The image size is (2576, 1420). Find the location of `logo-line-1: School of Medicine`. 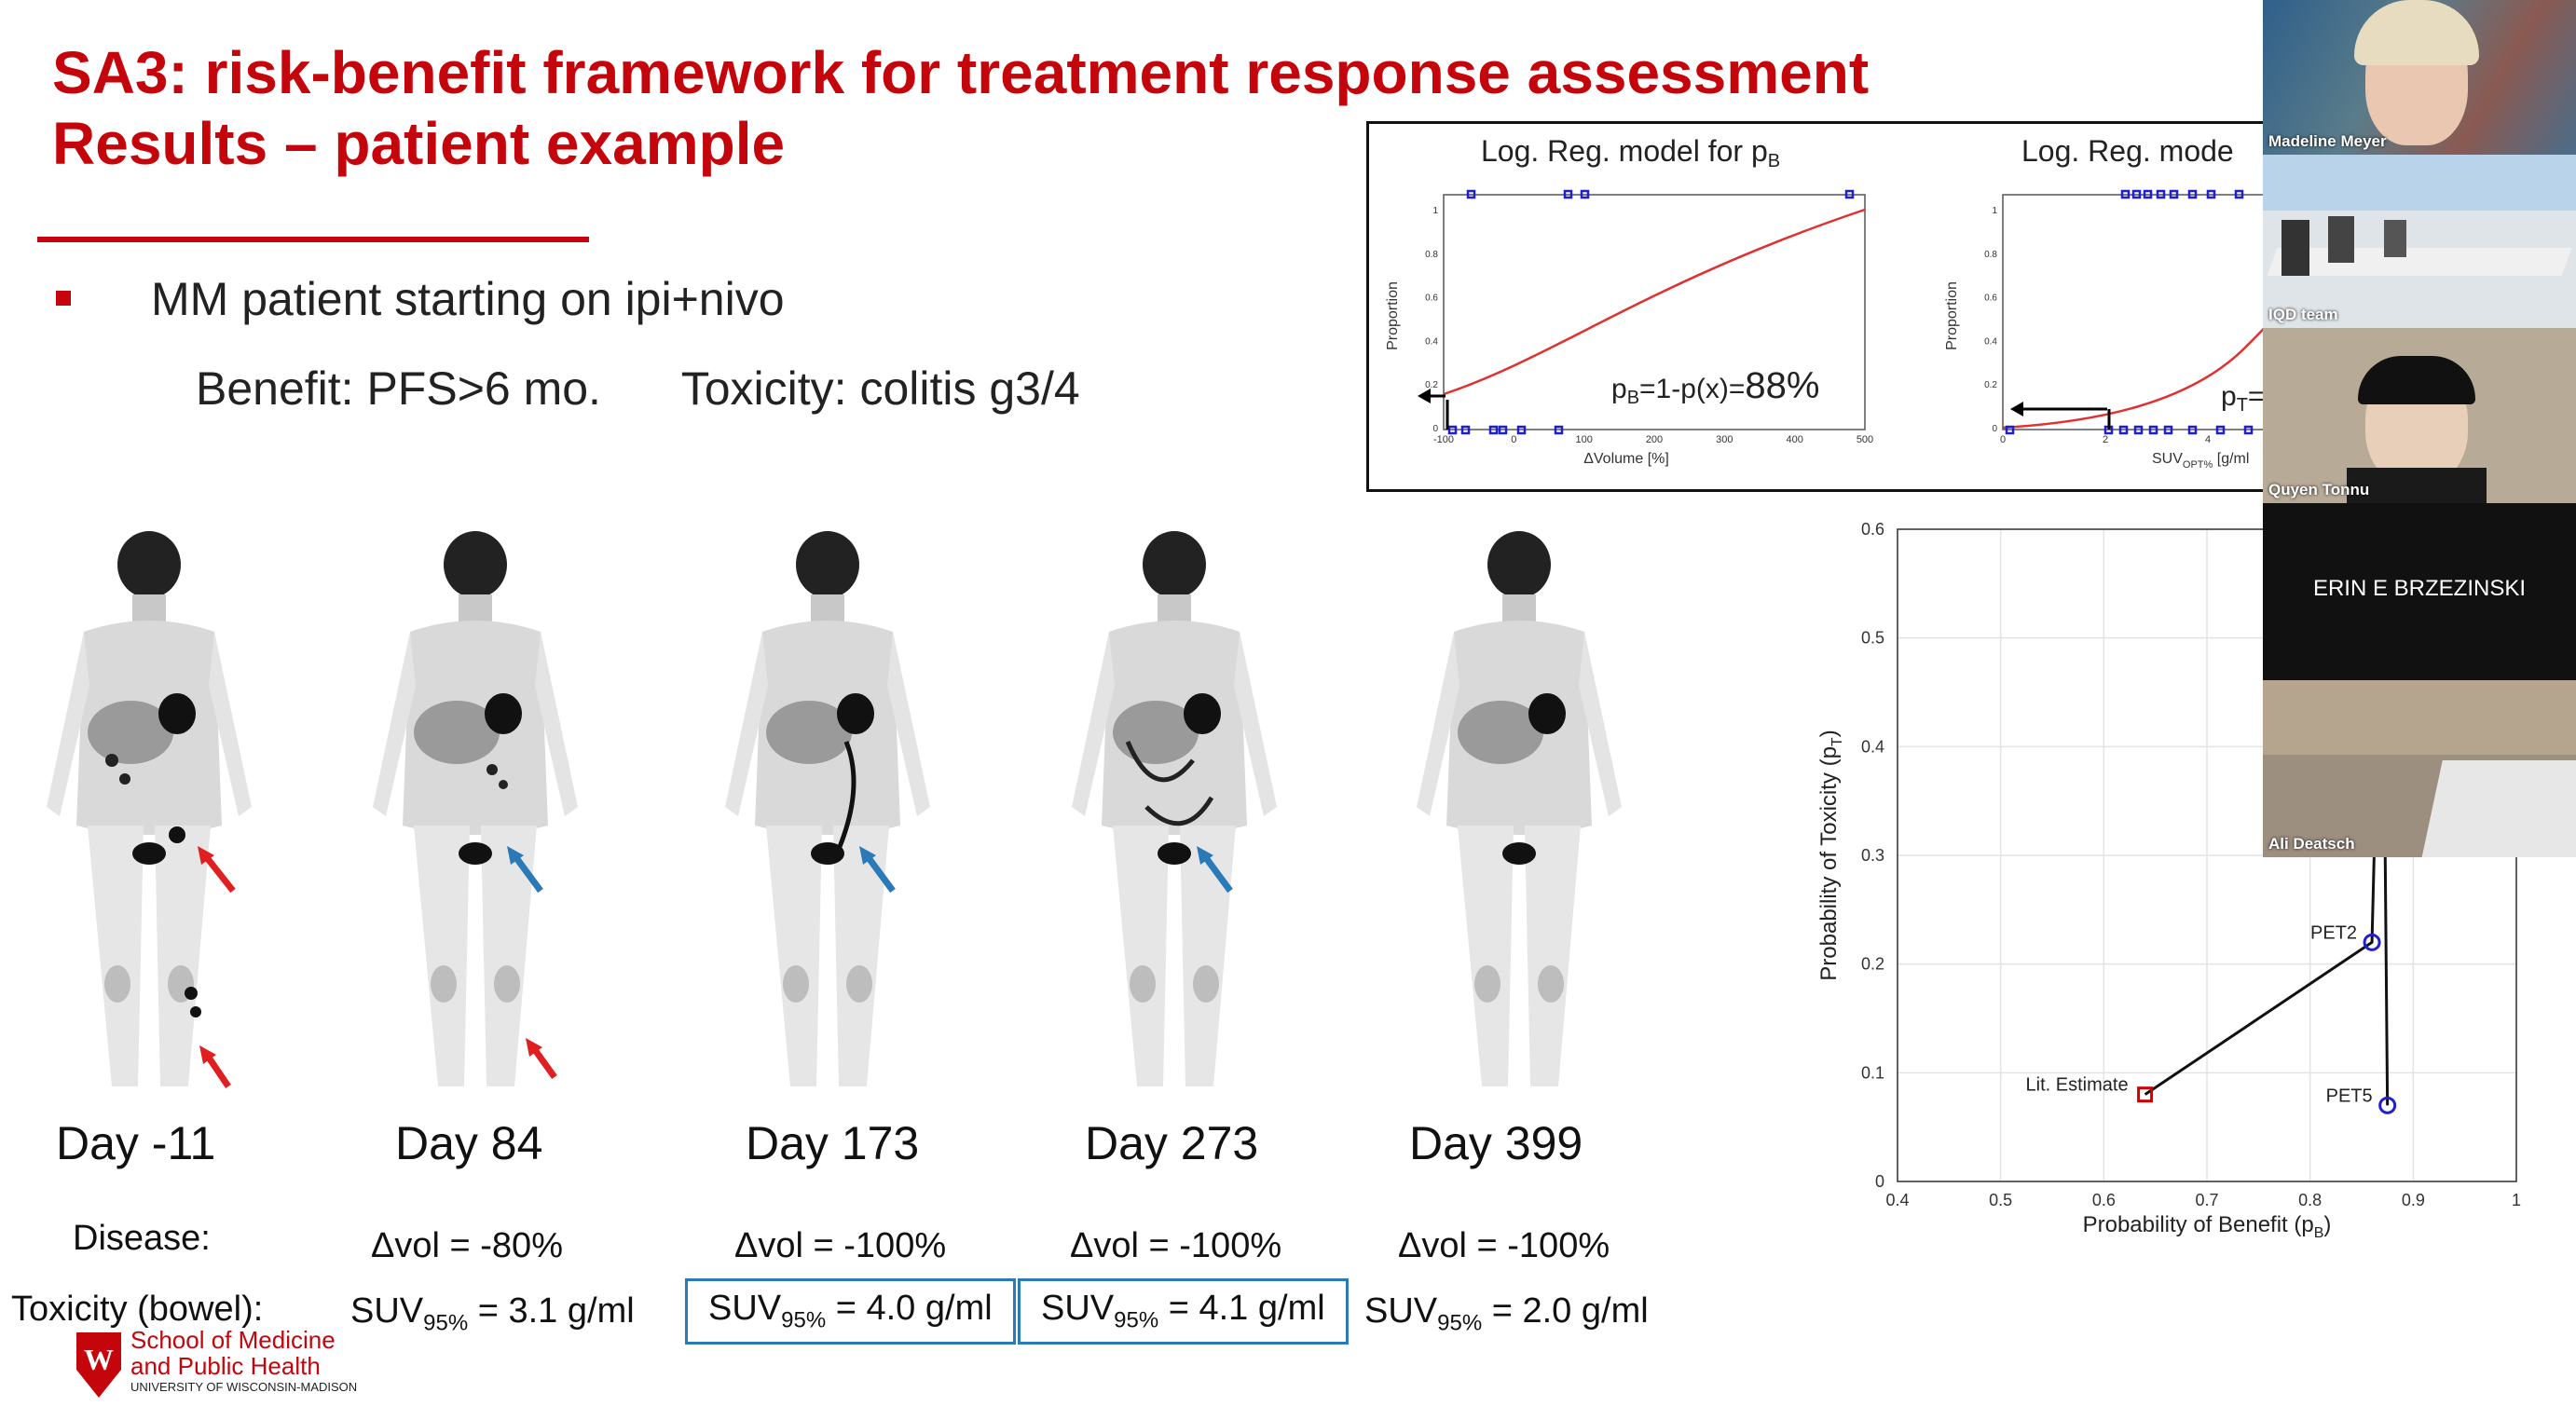

logo-line-1: School of Medicine is located at coordinates (233, 1340).